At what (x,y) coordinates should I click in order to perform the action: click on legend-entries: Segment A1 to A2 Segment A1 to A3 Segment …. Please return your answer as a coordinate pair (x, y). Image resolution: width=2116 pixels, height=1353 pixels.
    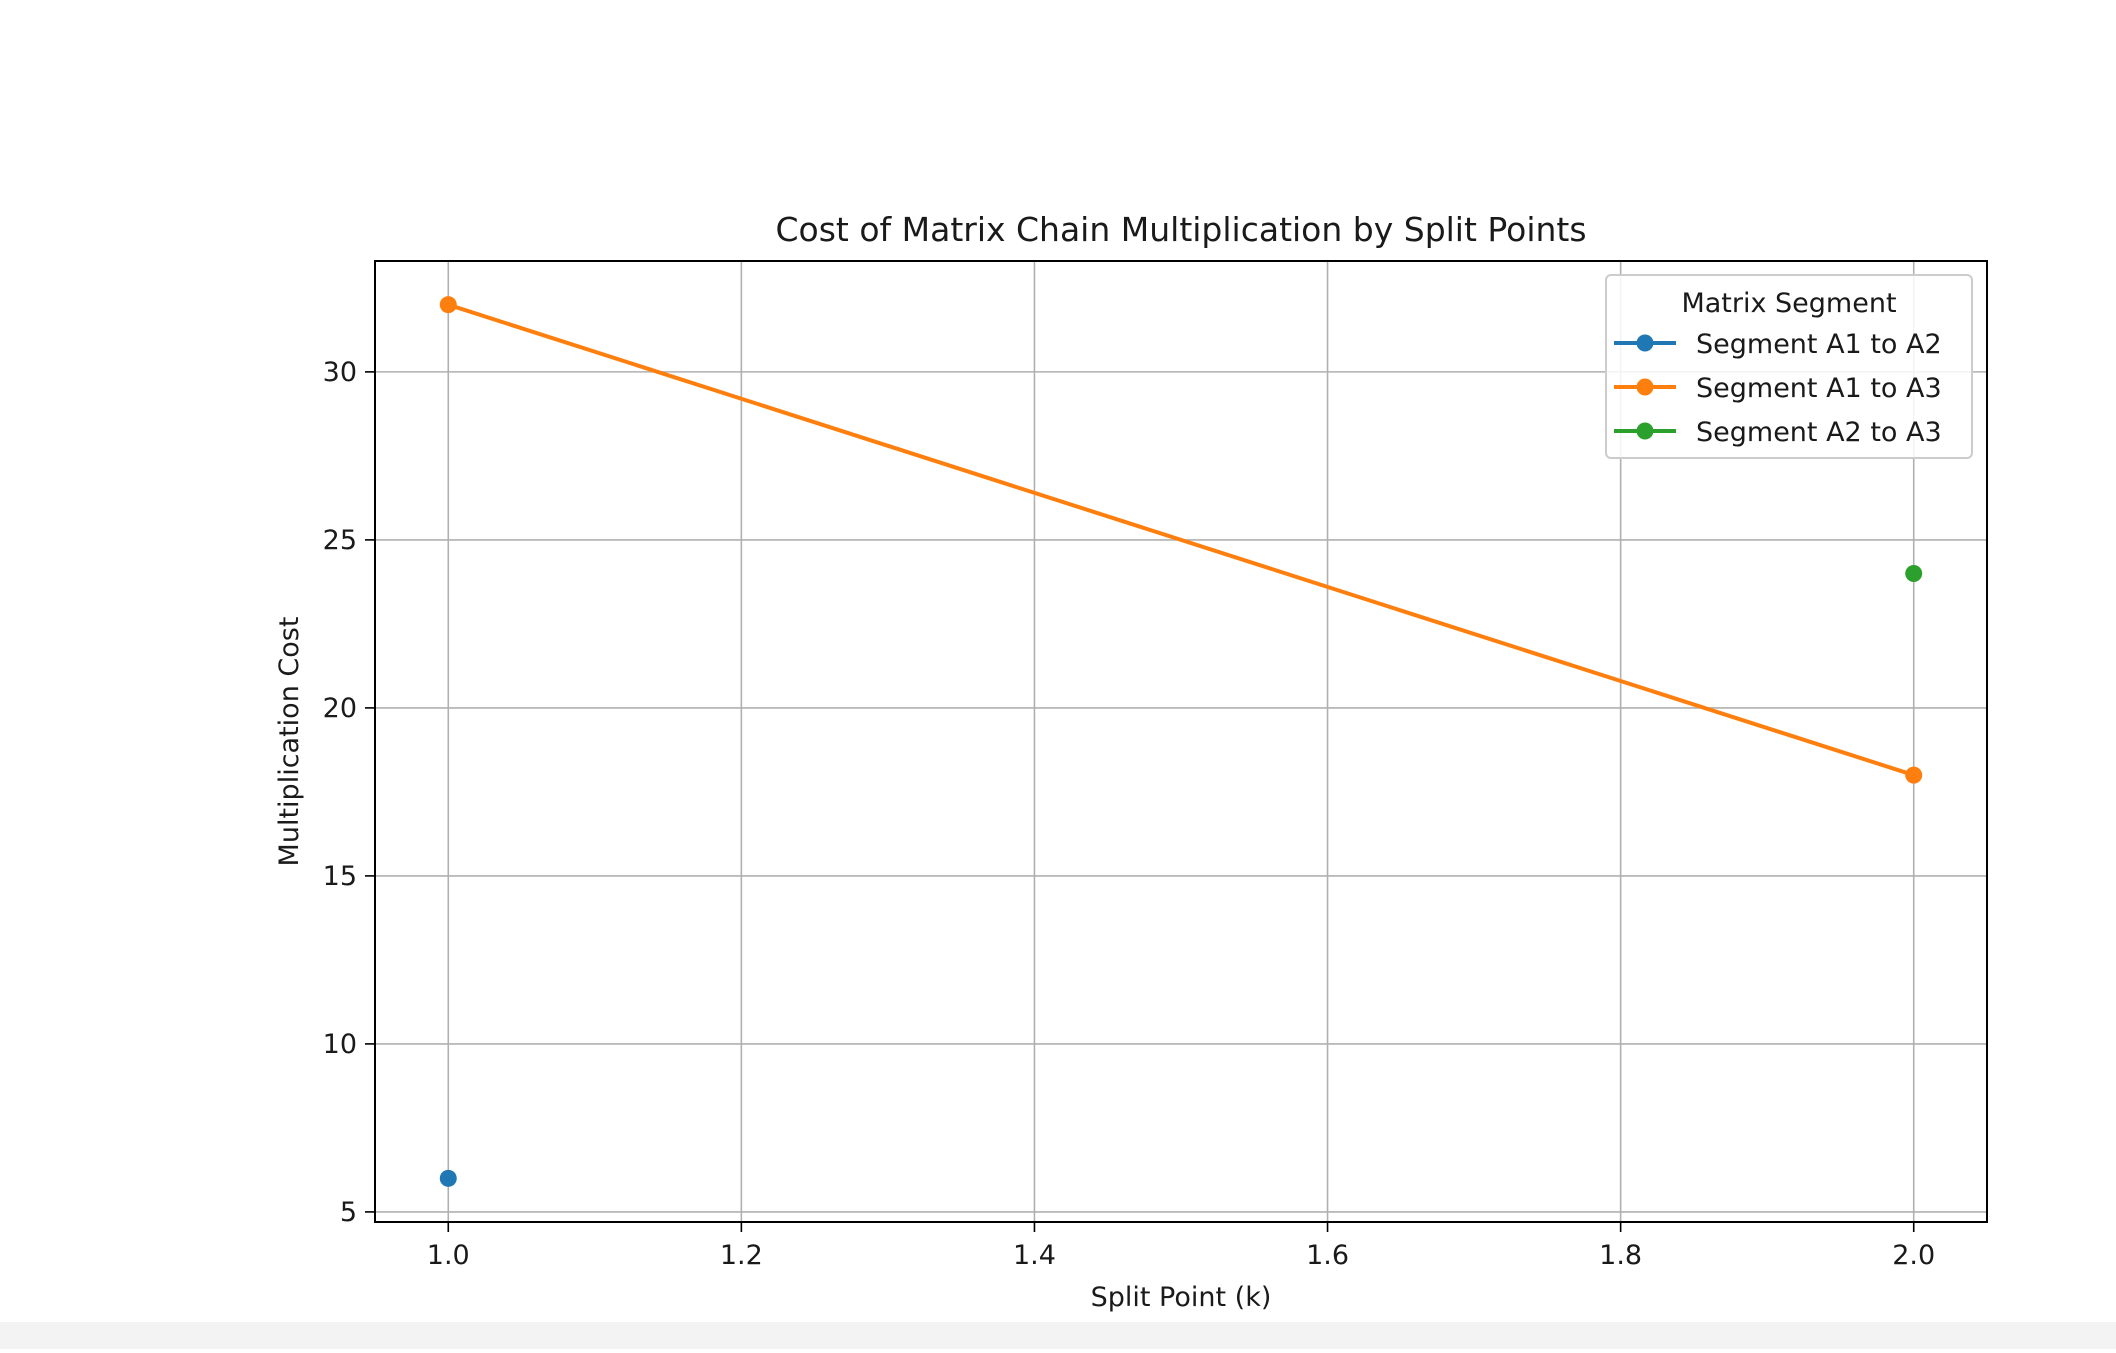
    Looking at the image, I should click on (1778, 388).